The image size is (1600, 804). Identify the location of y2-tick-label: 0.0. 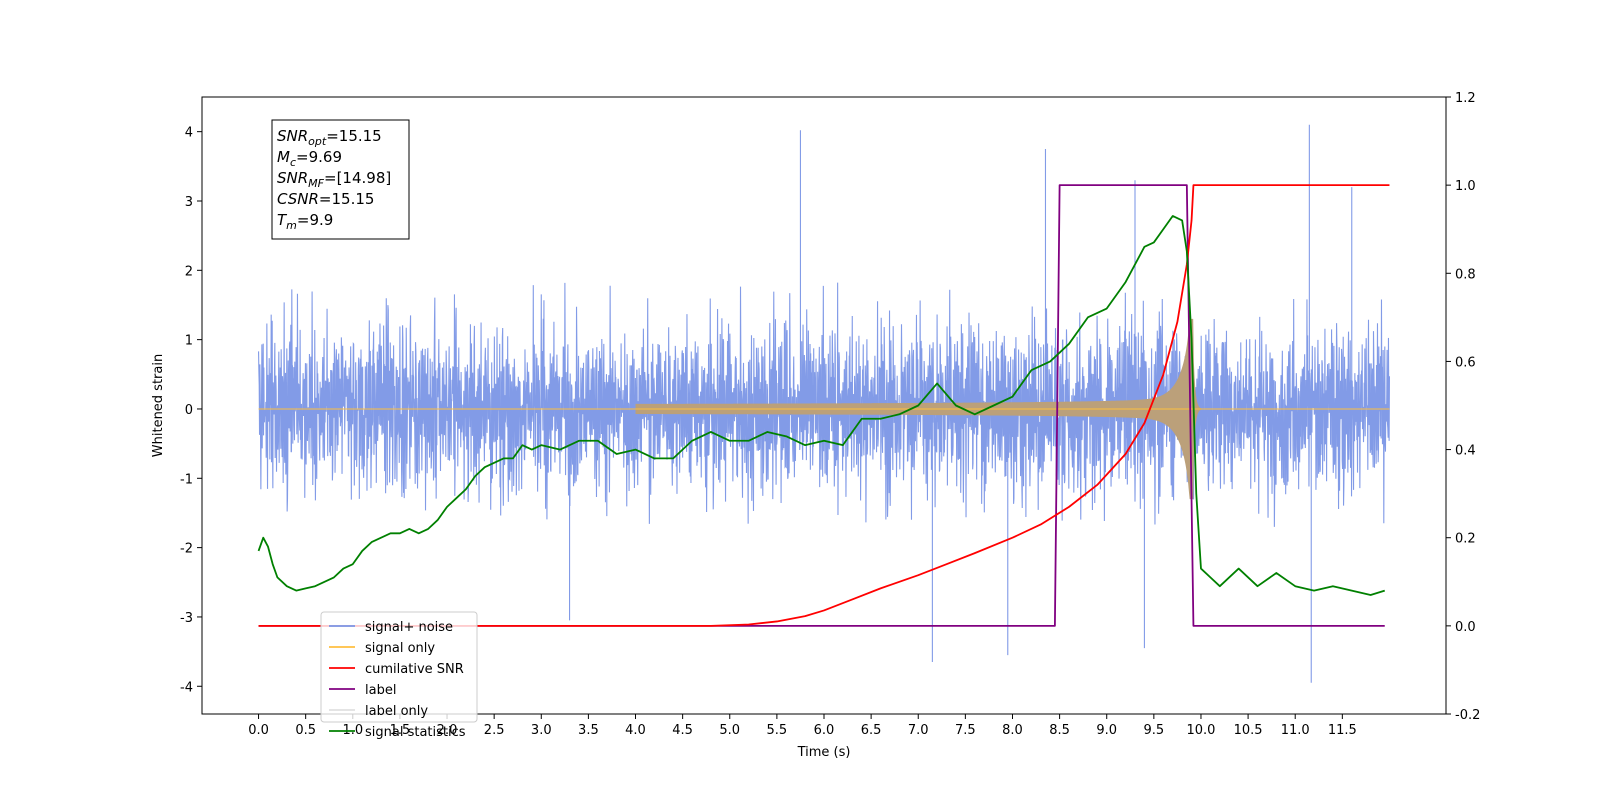
(1465, 627).